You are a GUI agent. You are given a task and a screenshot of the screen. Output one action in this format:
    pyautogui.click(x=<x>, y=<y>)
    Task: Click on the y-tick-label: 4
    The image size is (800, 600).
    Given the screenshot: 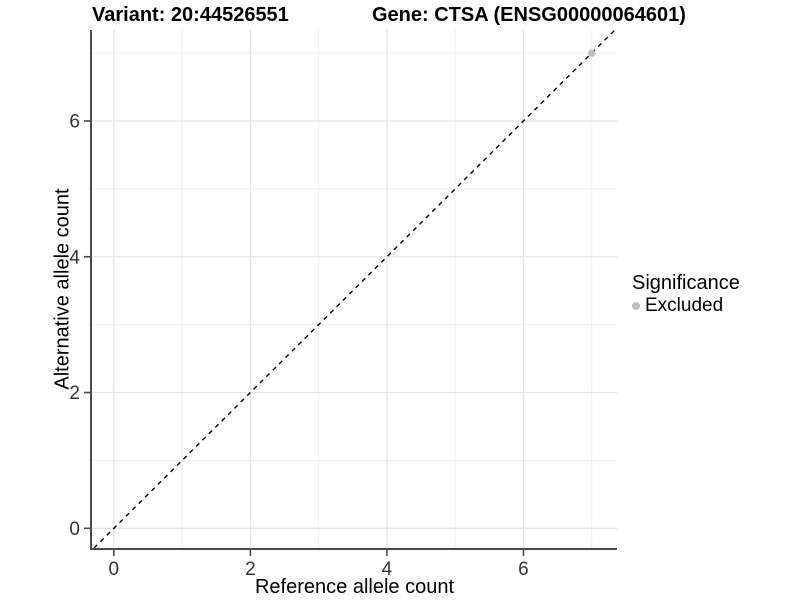 What is the action you would take?
    pyautogui.click(x=74, y=257)
    